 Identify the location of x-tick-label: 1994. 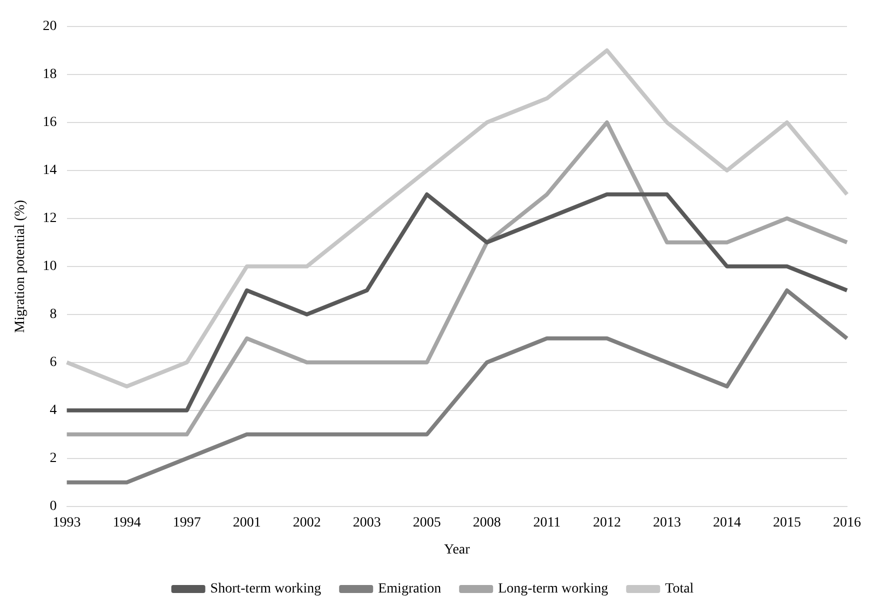
(126, 522).